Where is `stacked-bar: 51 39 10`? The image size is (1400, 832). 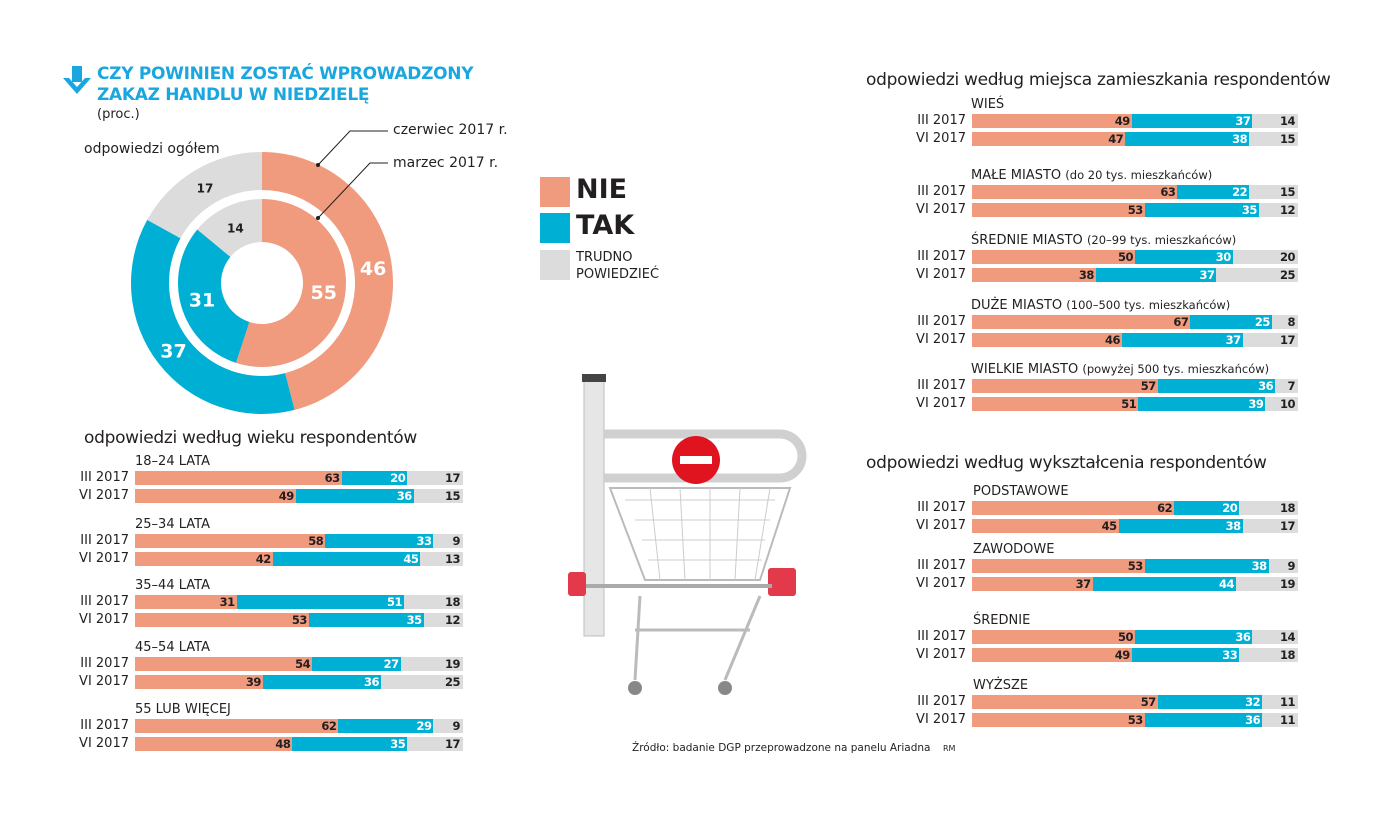
stacked-bar: 51 39 10 is located at coordinates (1135, 404).